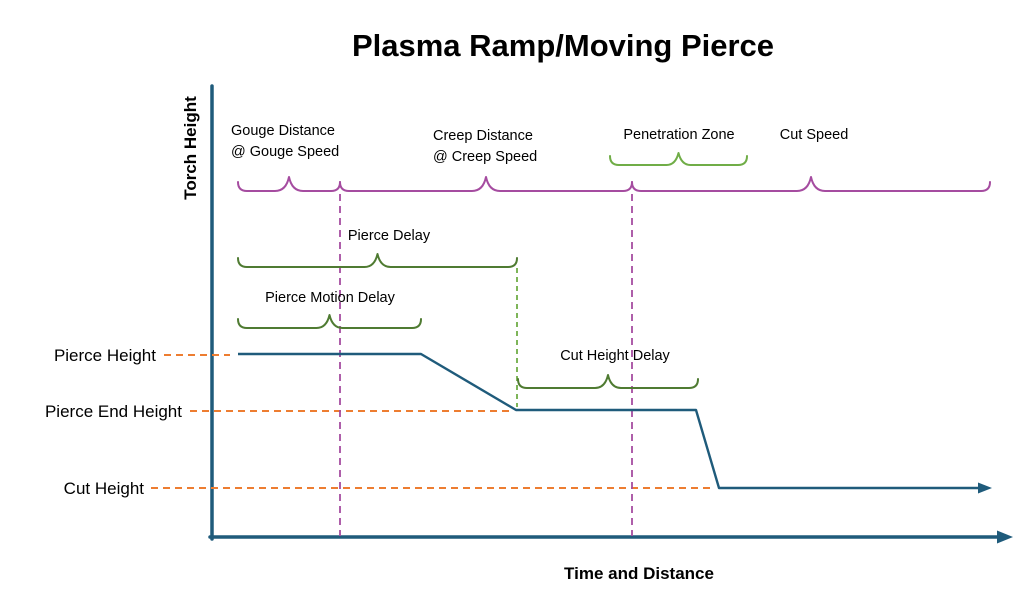 The image size is (1032, 596). What do you see at coordinates (678, 135) in the screenshot?
I see `penetration-zone-label: Penetration Zone` at bounding box center [678, 135].